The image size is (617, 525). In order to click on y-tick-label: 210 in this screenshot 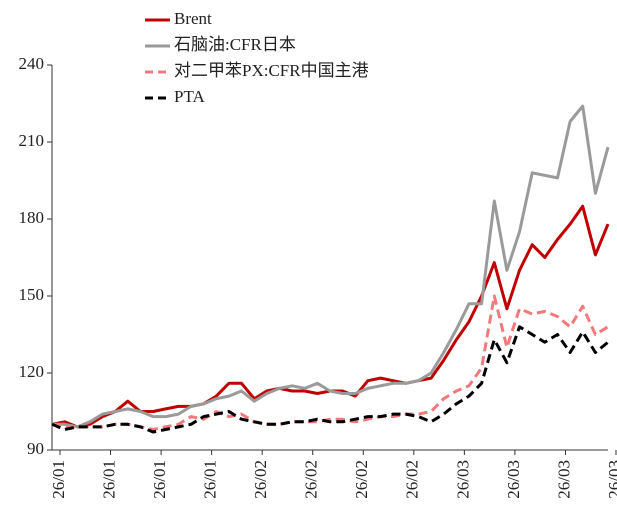, I will do `click(32, 140)`.